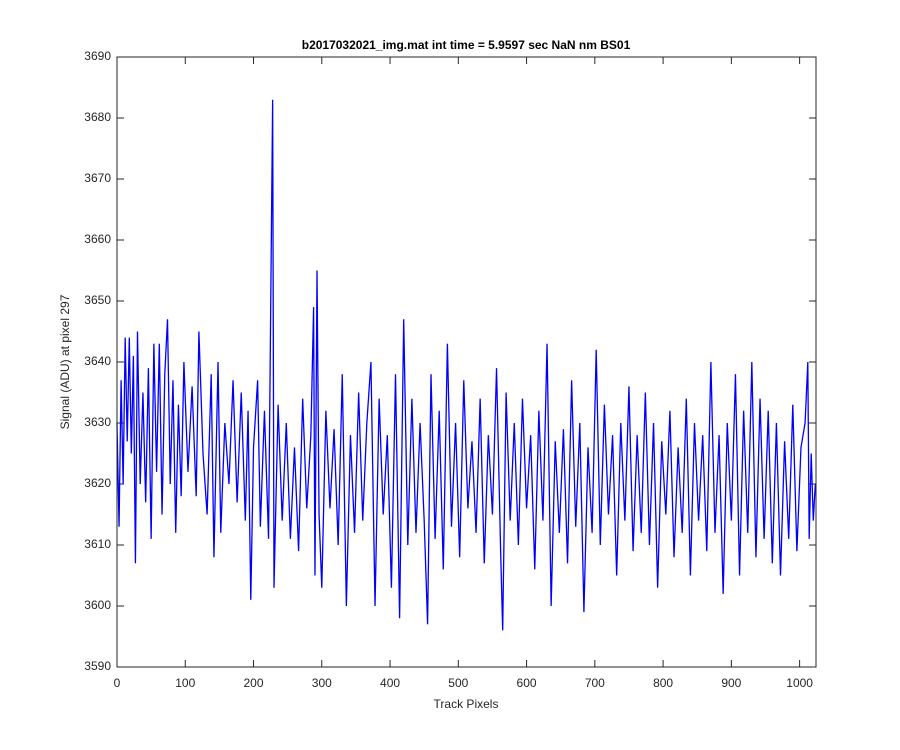 Image resolution: width=900 pixels, height=750 pixels. I want to click on x-tick-label: 200, so click(254, 683).